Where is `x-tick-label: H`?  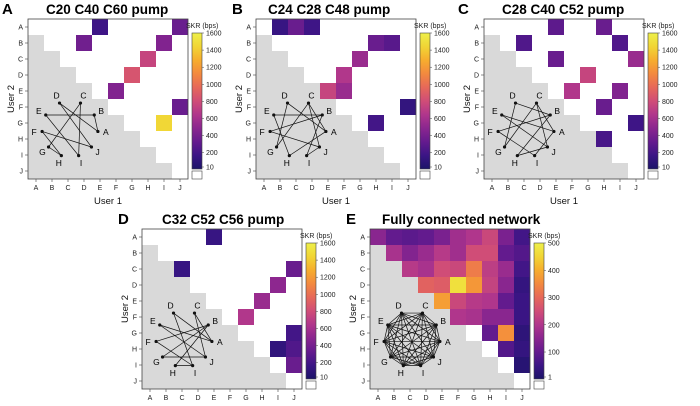 x-tick-label: H is located at coordinates (603, 188).